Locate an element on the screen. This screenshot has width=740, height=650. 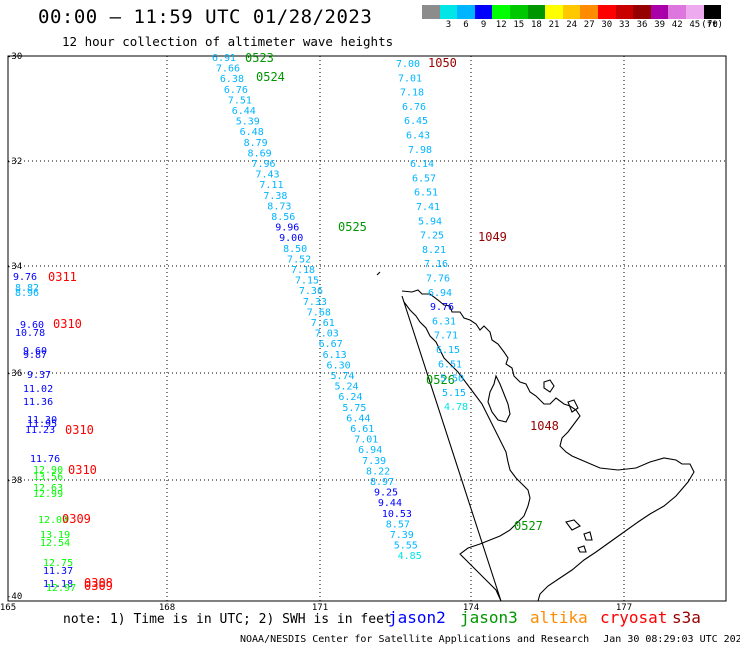
wave-height-value: 8.21 is located at coordinates (434, 250).